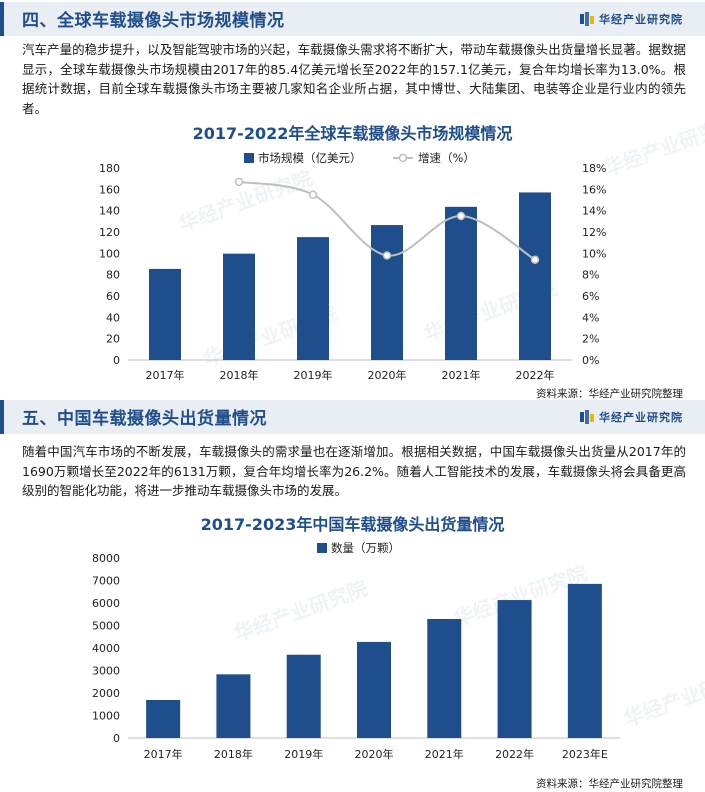  Describe the element at coordinates (590, 339) in the screenshot. I see `y2-tick-label: 2%` at that location.